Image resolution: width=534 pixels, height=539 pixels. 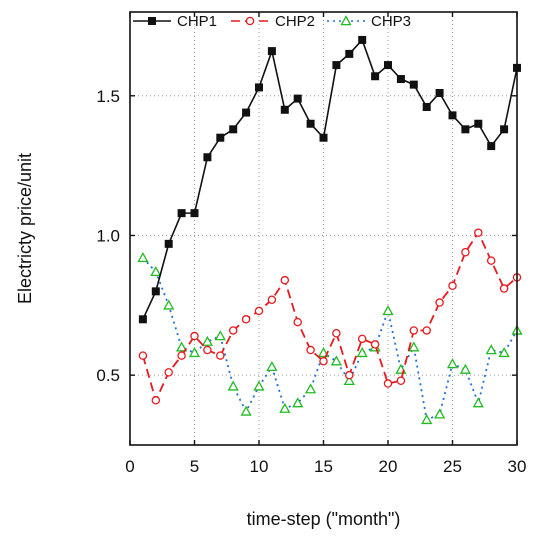 I want to click on x-tick-label: 20, so click(x=388, y=466).